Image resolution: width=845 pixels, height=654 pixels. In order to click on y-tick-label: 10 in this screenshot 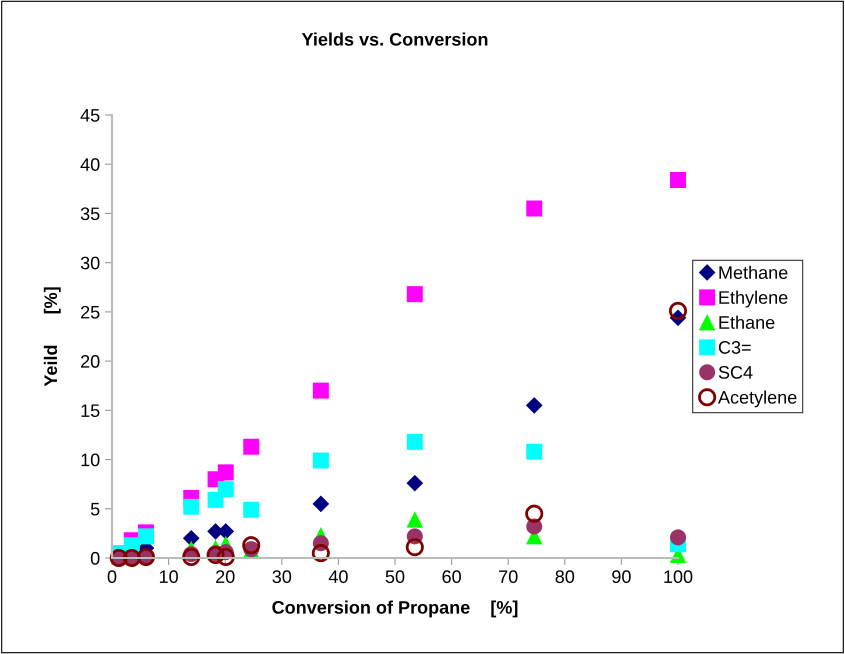, I will do `click(90, 459)`.